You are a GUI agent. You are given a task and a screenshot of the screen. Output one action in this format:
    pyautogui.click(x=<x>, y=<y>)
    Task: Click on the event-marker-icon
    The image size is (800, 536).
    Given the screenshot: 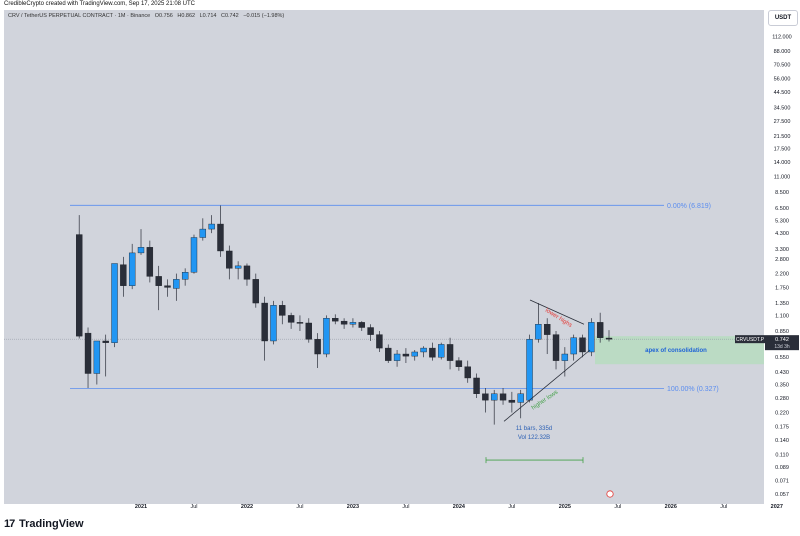 What is the action you would take?
    pyautogui.click(x=610, y=494)
    